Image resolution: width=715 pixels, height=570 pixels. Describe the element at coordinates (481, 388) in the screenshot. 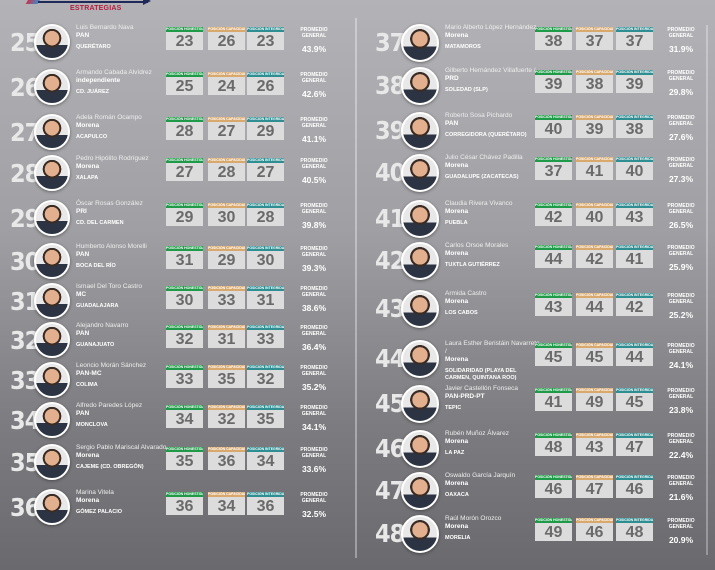

I see `person-name: Javier Castellón Fonseca` at that location.